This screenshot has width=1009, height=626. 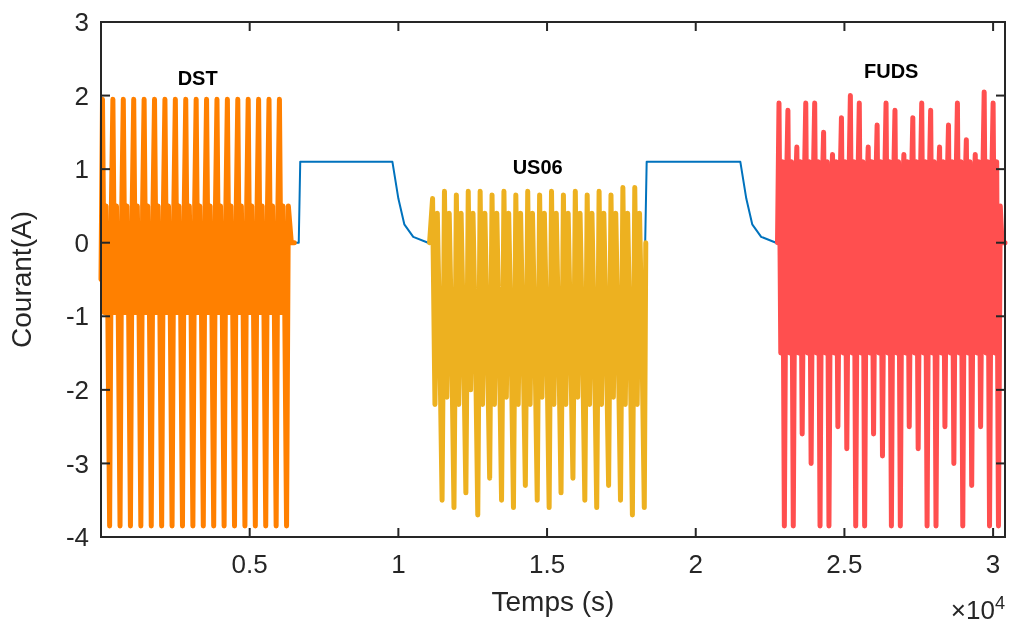 What do you see at coordinates (81, 242) in the screenshot?
I see `y-tick-label: 0` at bounding box center [81, 242].